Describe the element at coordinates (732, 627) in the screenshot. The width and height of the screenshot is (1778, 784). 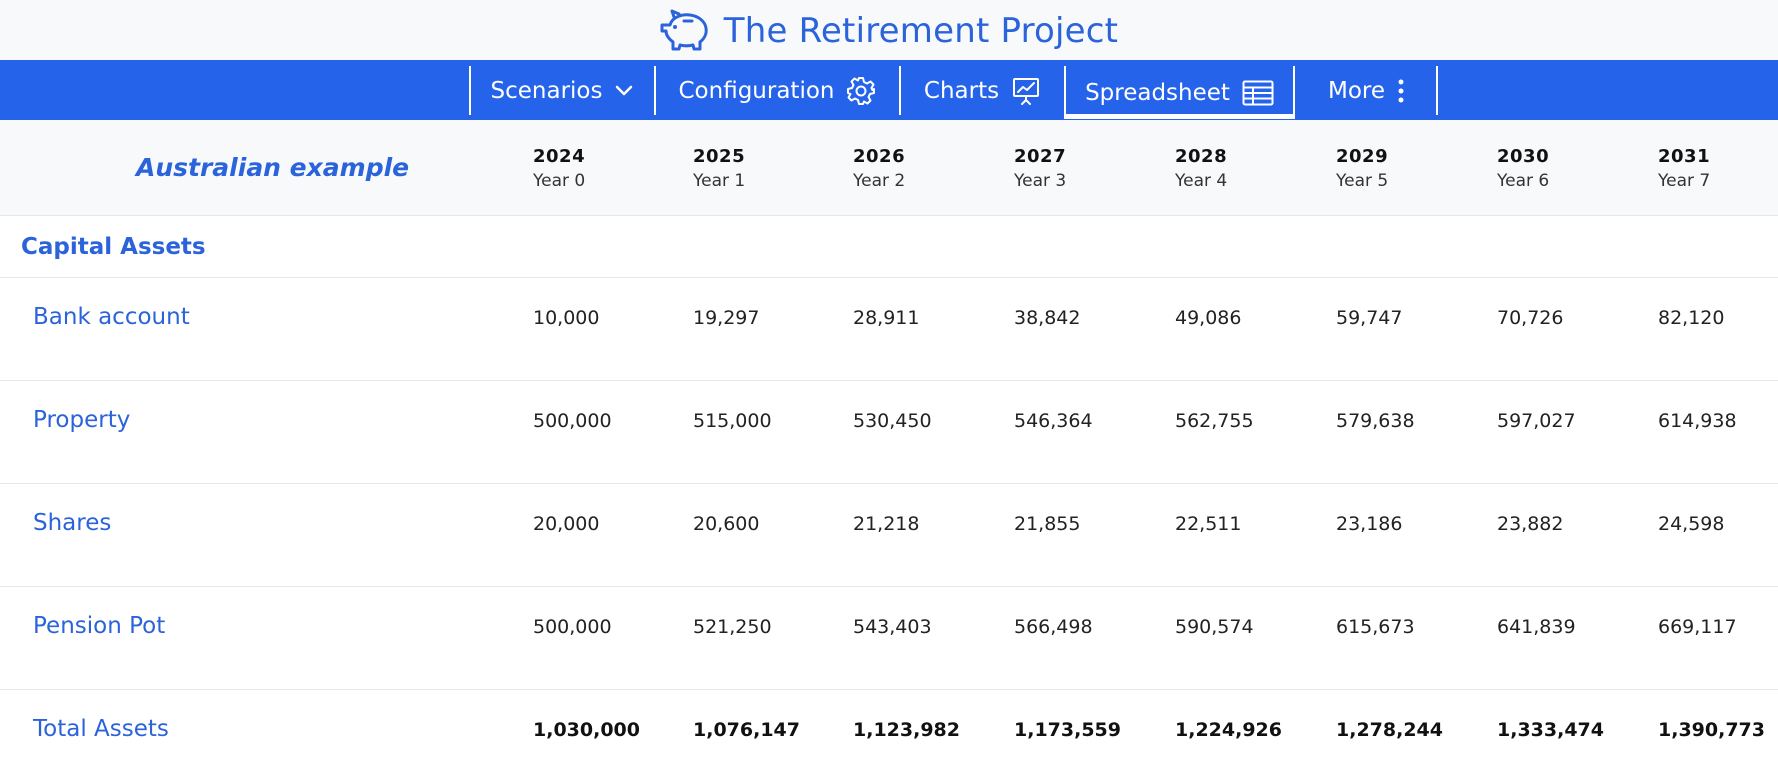
I see `table-cell: 521,250` at that location.